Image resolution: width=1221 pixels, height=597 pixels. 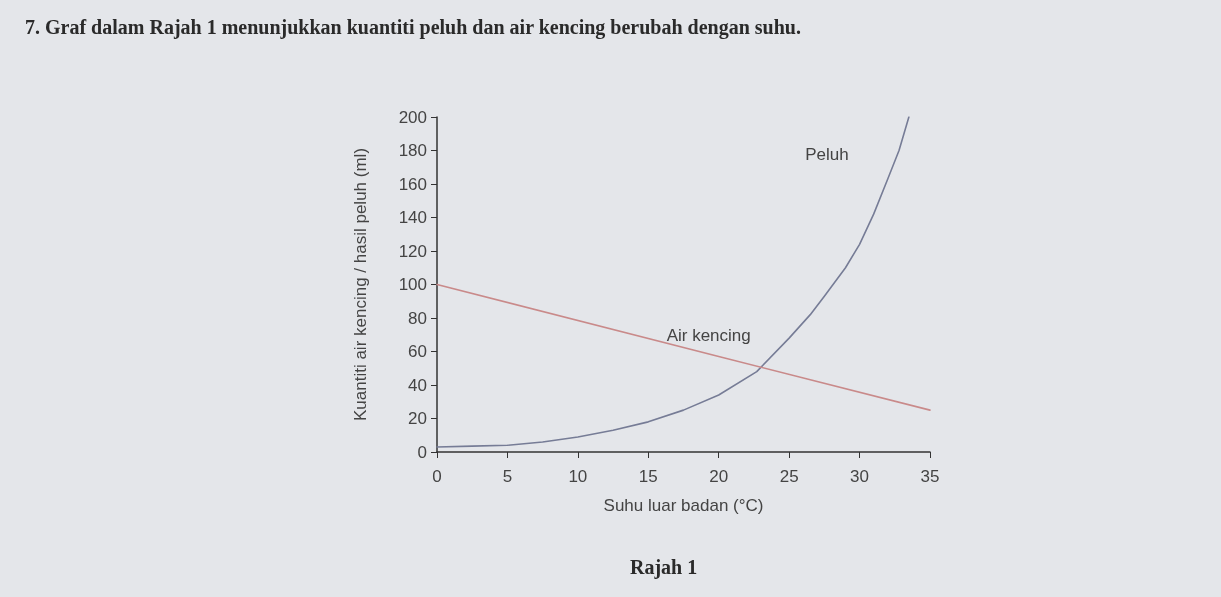 I want to click on x-axis-title: Suhu luar badan (°C), so click(x=683, y=505).